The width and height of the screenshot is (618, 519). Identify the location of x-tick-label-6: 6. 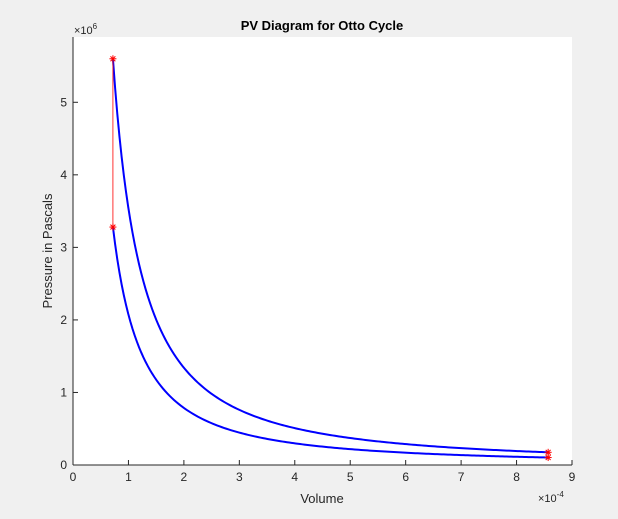
(405, 477).